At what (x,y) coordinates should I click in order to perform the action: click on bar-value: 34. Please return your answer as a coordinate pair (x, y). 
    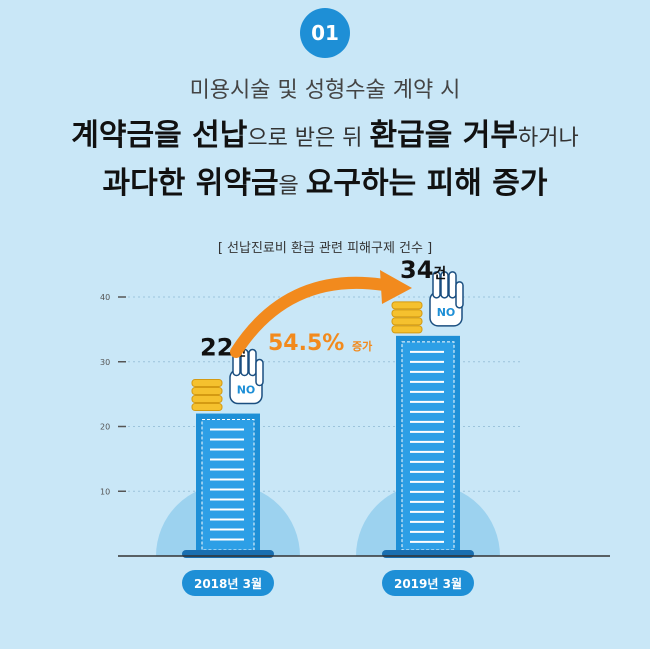
    Looking at the image, I should click on (416, 270).